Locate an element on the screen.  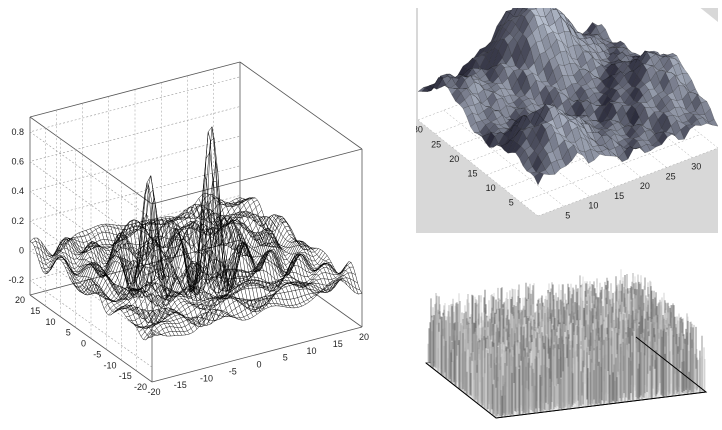
z-tick-label: 0.2 is located at coordinates (17, 221).